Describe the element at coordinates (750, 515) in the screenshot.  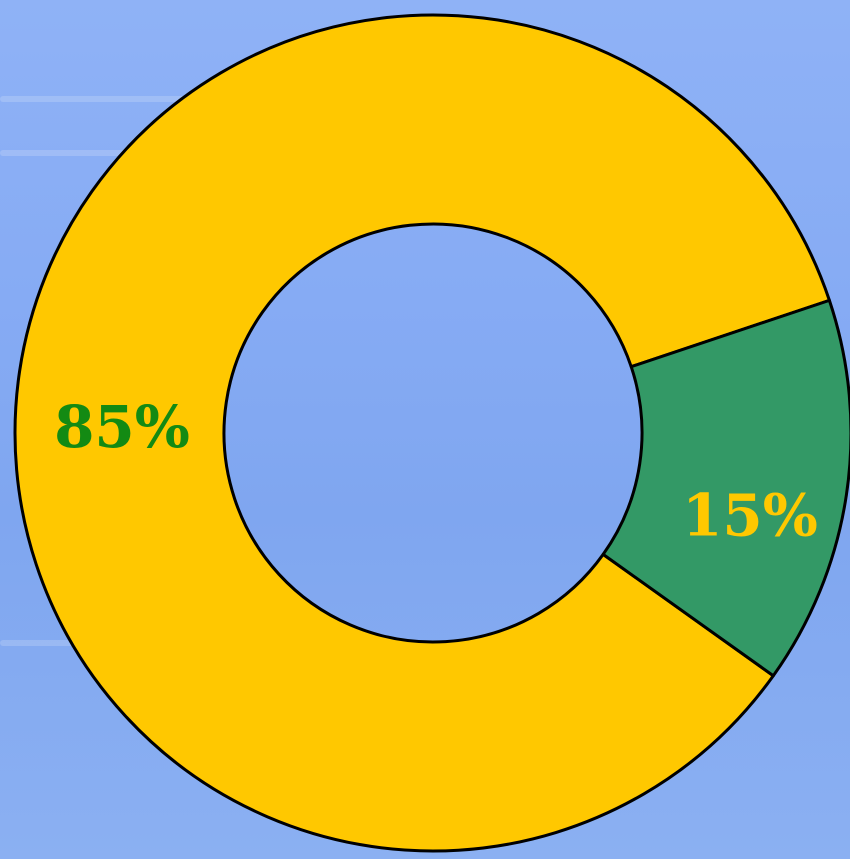
I see `slice-label-1: 15%` at that location.